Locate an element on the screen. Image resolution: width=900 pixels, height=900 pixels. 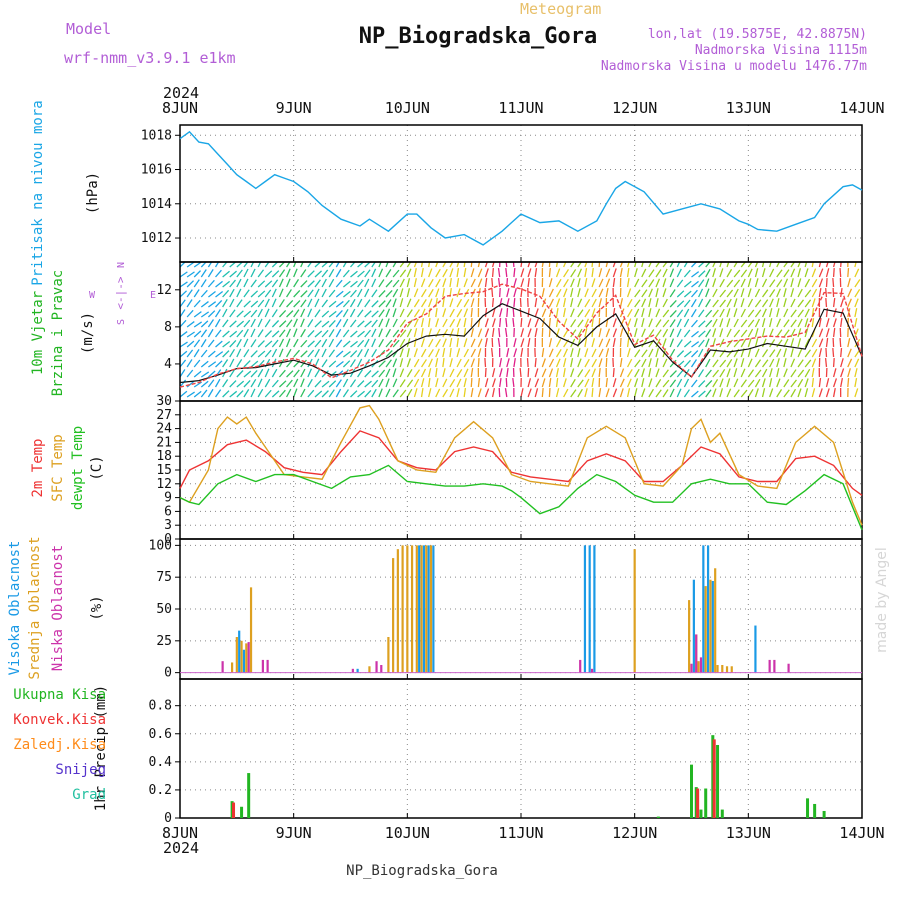
meteogram-label: Meteogram is located at coordinates (560, 9).